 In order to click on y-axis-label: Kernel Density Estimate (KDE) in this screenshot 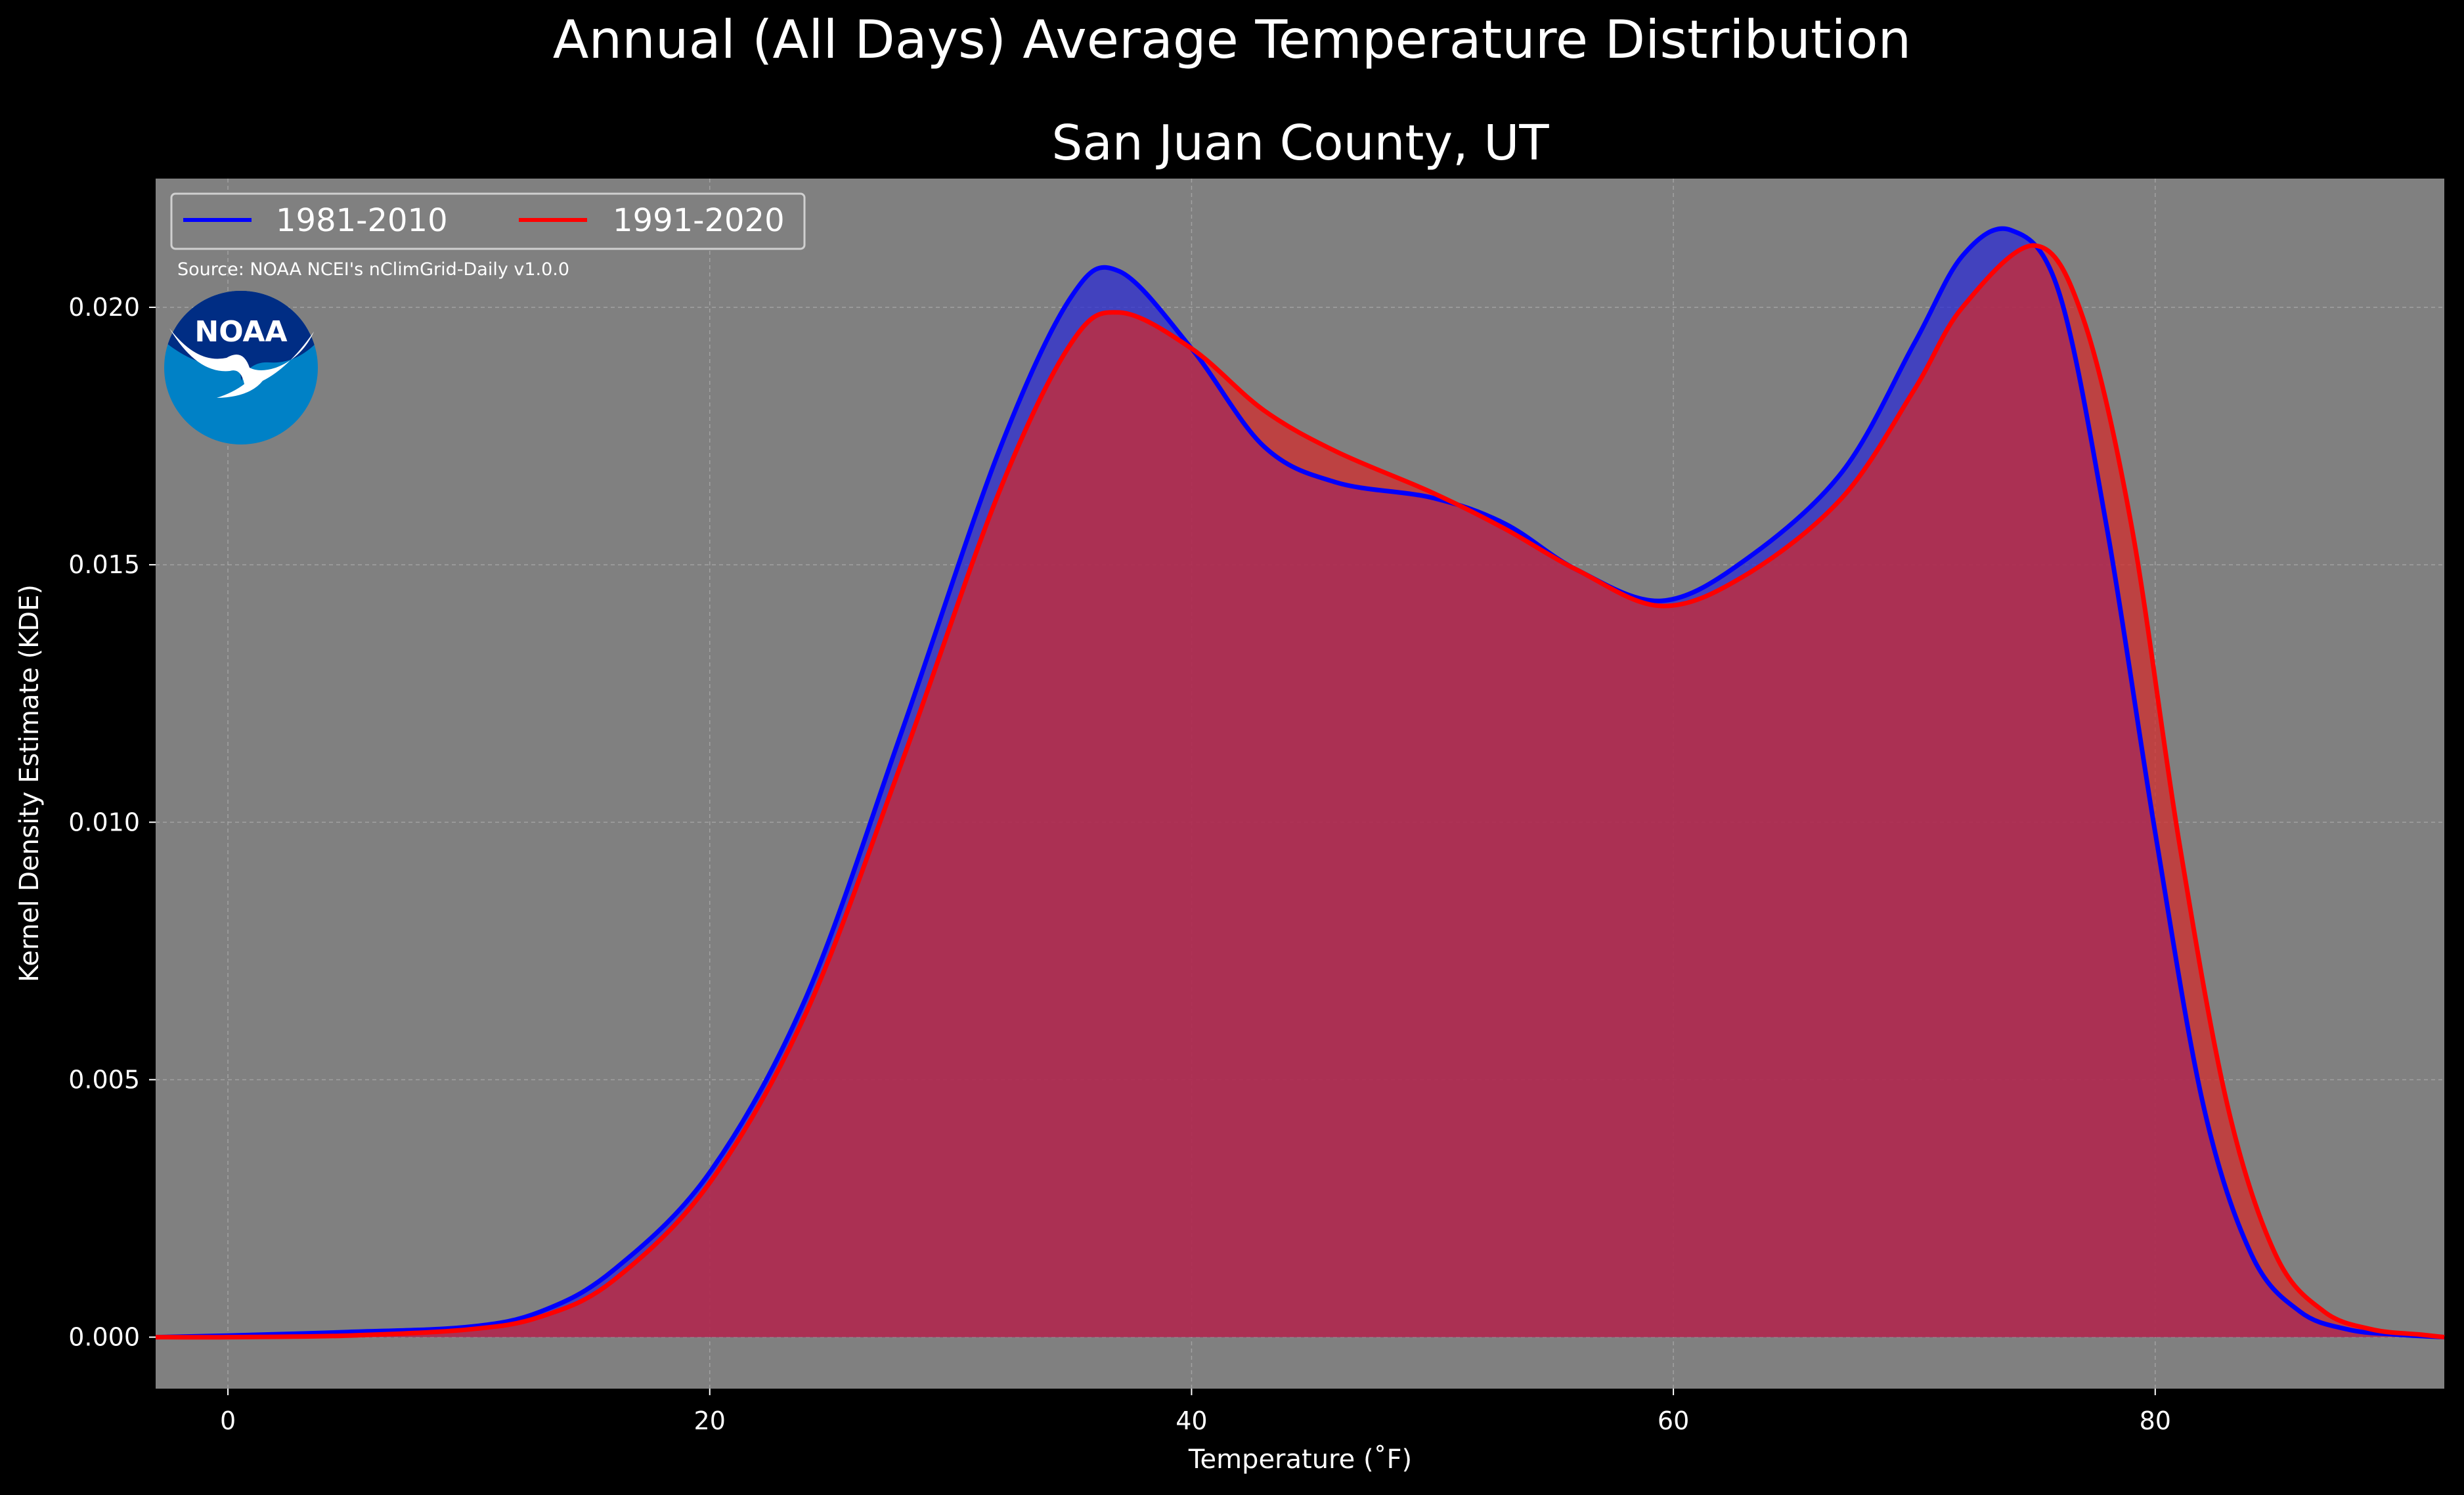, I will do `click(29, 783)`.